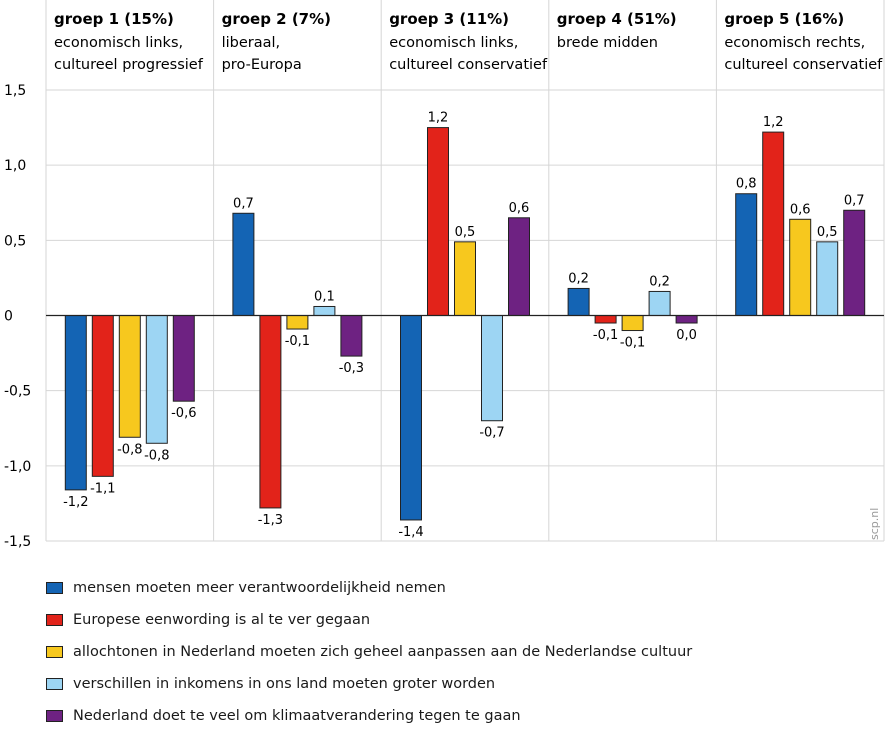 The image size is (888, 751). What do you see at coordinates (251, 43) in the screenshot?
I see `group-subtitle: liberaal,` at bounding box center [251, 43].